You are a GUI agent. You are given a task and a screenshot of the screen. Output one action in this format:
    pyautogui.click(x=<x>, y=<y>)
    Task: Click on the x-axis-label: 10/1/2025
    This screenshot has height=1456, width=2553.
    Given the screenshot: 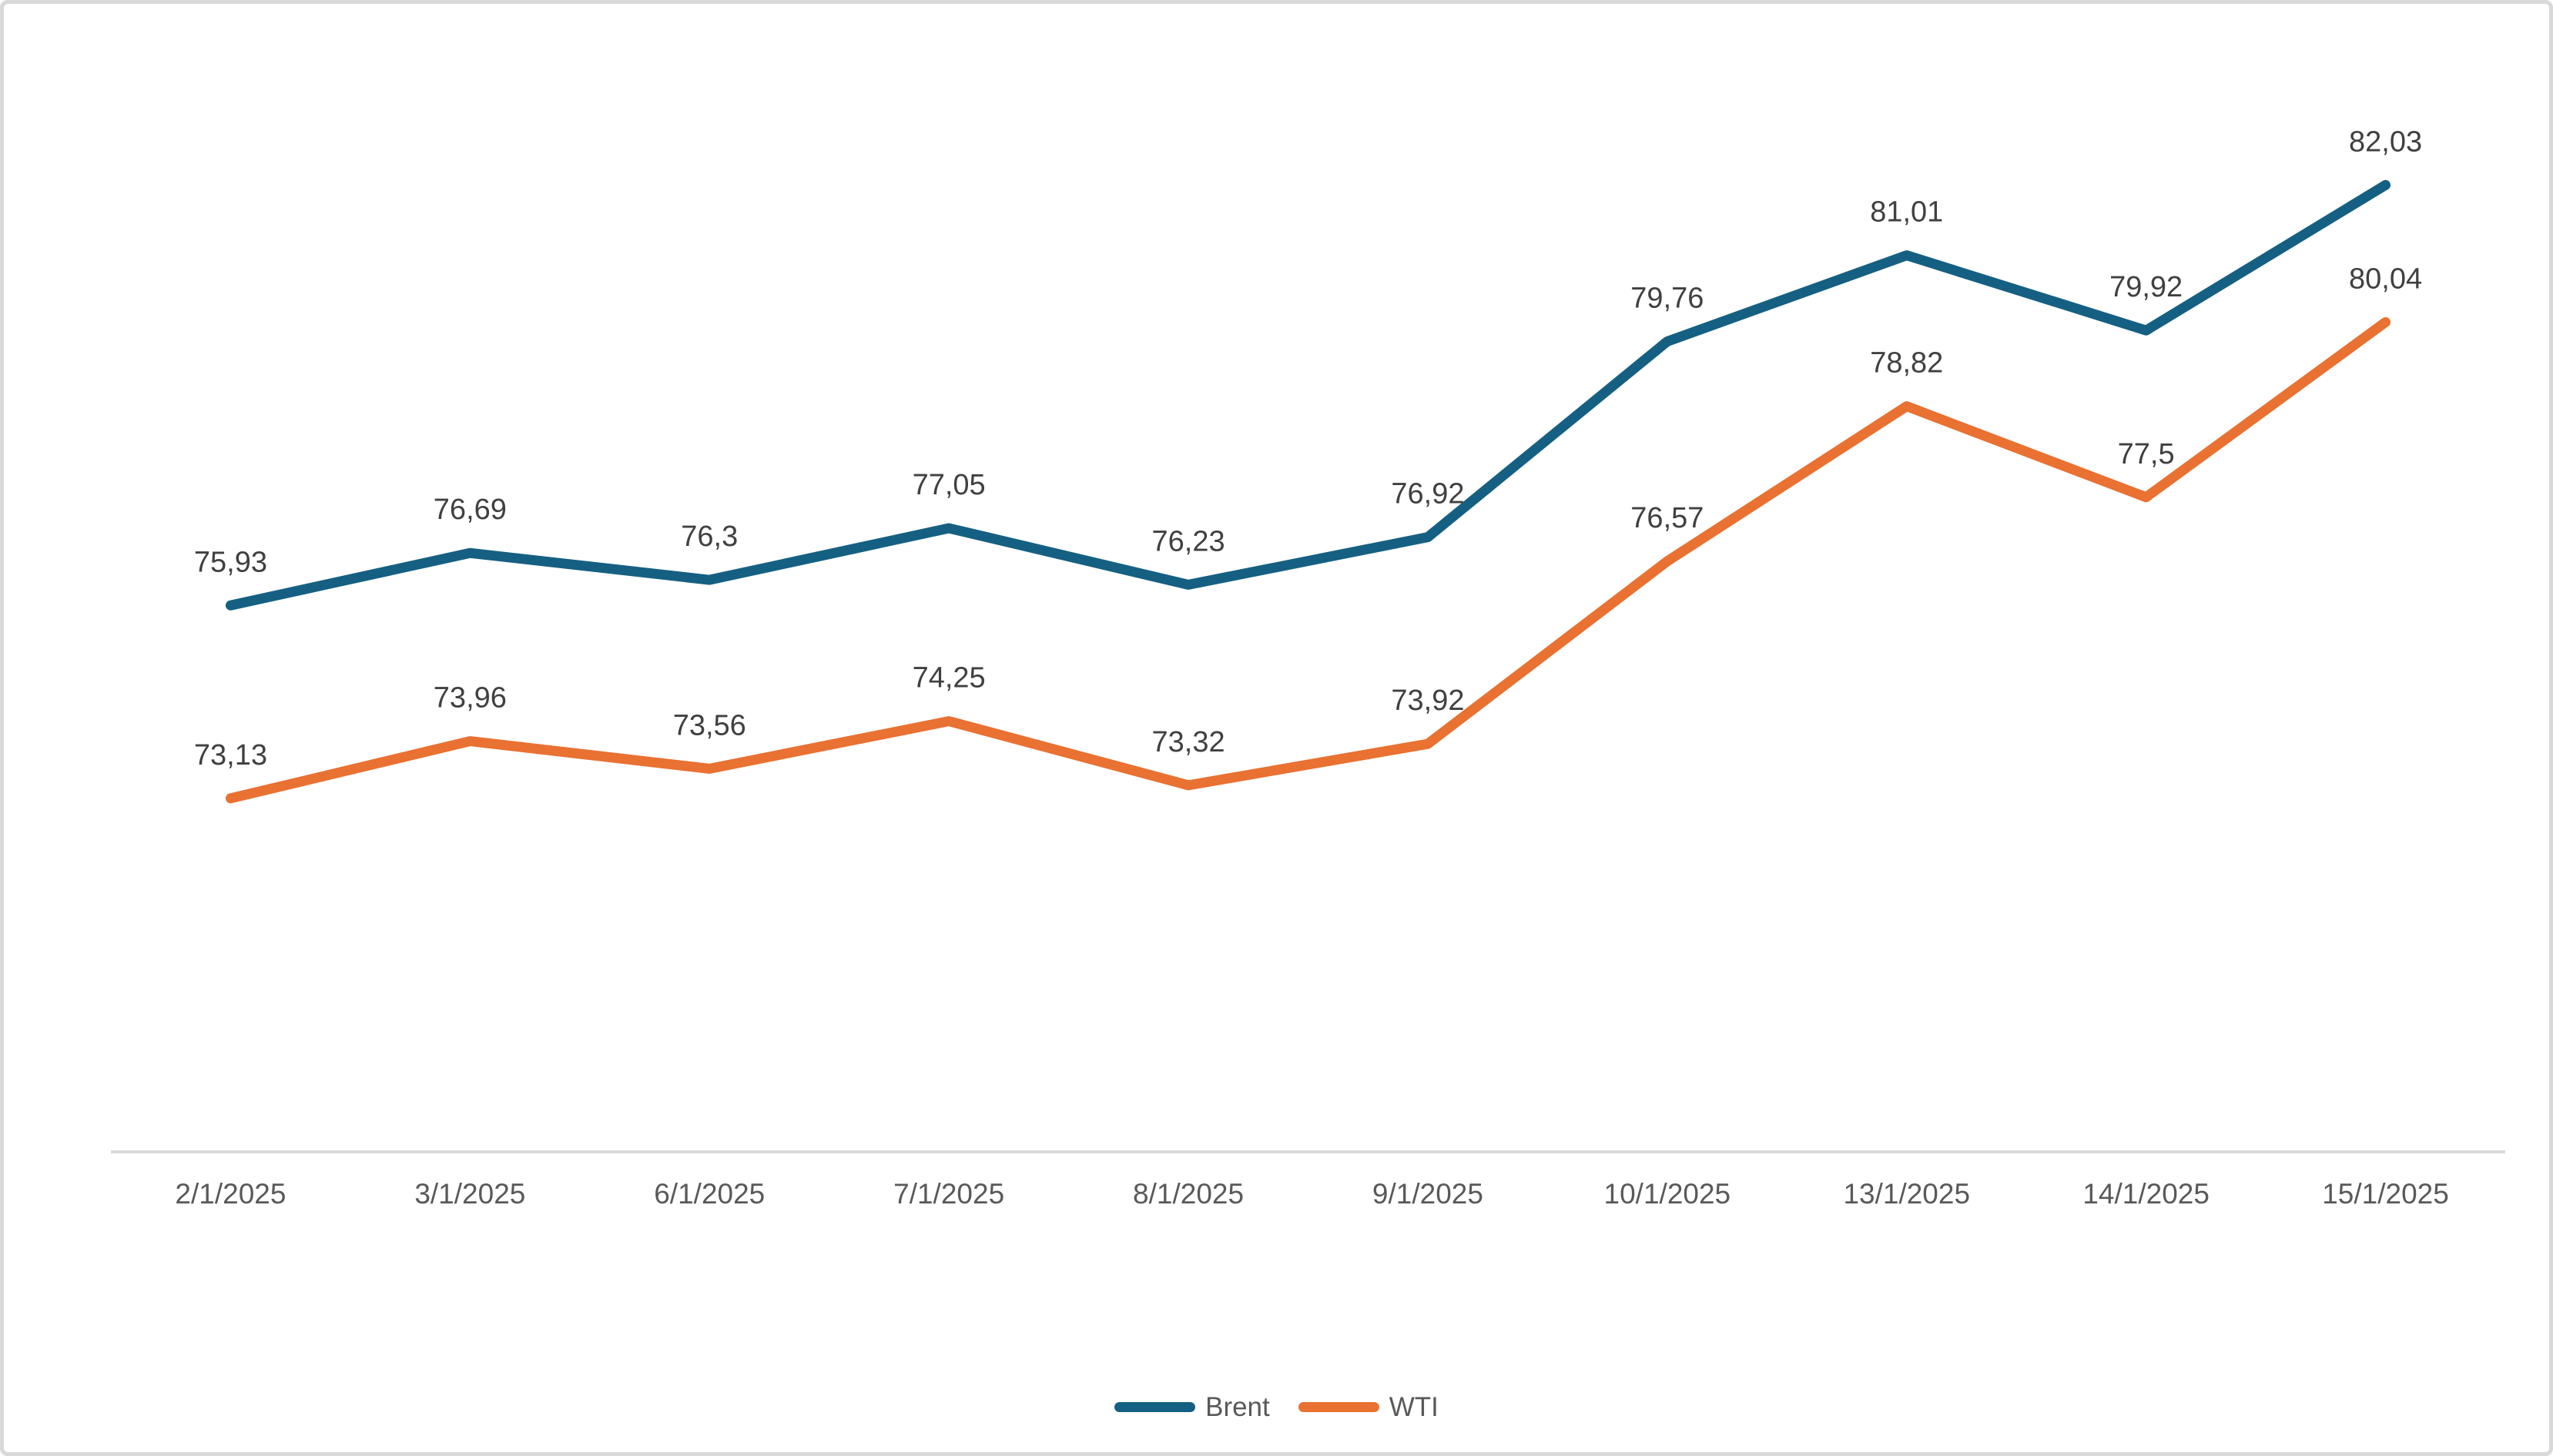 What is the action you would take?
    pyautogui.click(x=1667, y=1194)
    